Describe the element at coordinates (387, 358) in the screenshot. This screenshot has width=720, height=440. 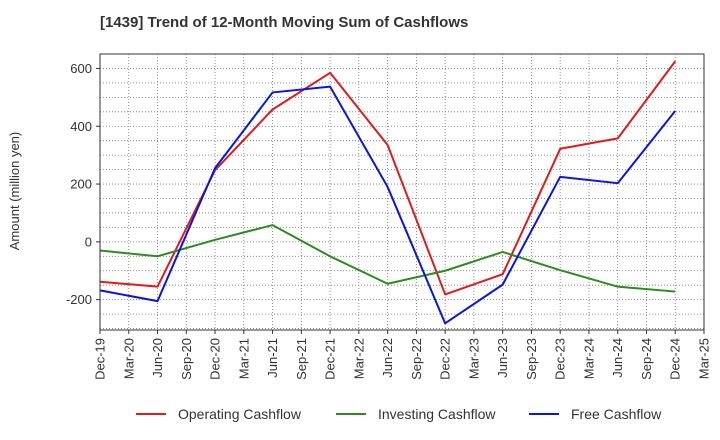
I see `x-tick-label: Jun-22` at that location.